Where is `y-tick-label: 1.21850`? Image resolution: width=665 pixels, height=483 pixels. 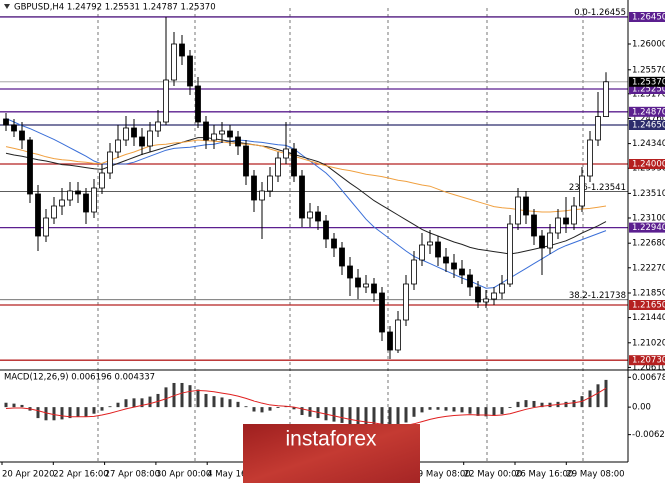
y-tick-label: 1.21850 is located at coordinates (648, 294).